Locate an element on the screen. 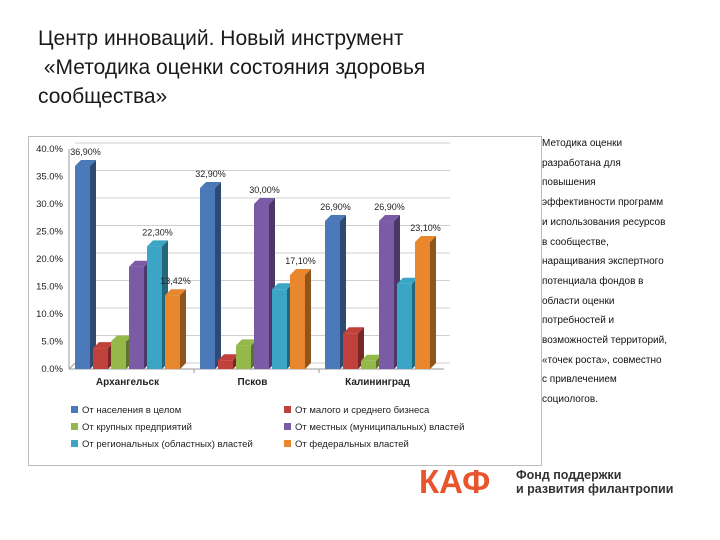 The image size is (720, 540). y-tick-label: 25.0% is located at coordinates (49, 232).